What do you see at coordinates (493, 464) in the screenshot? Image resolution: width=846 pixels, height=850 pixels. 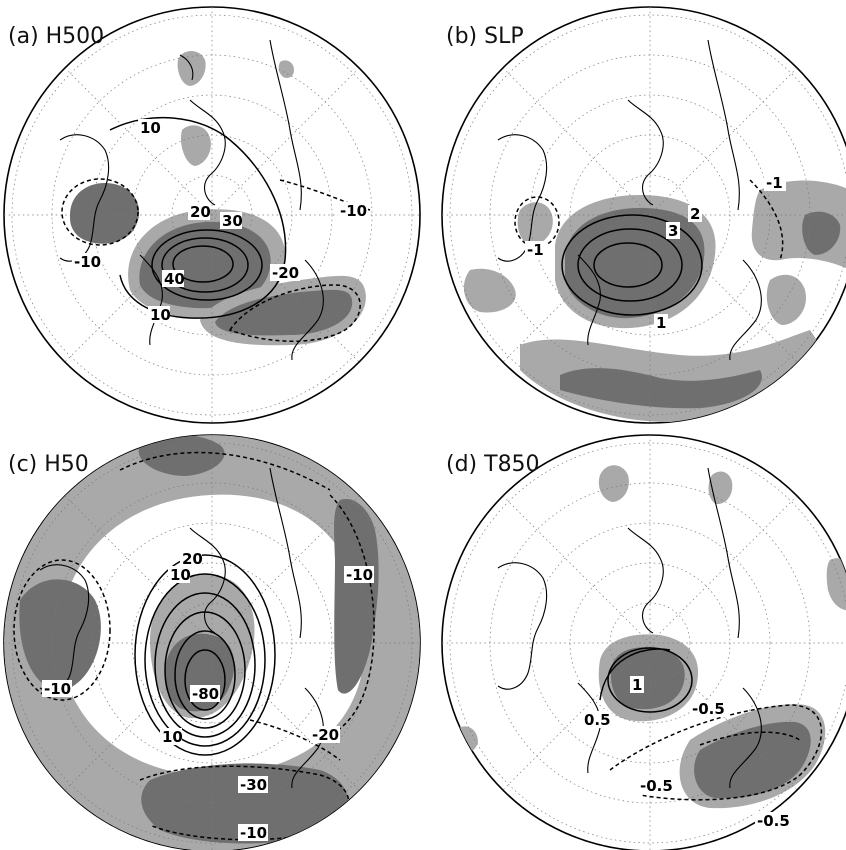 I see `panel-d-title: (d) T850` at bounding box center [493, 464].